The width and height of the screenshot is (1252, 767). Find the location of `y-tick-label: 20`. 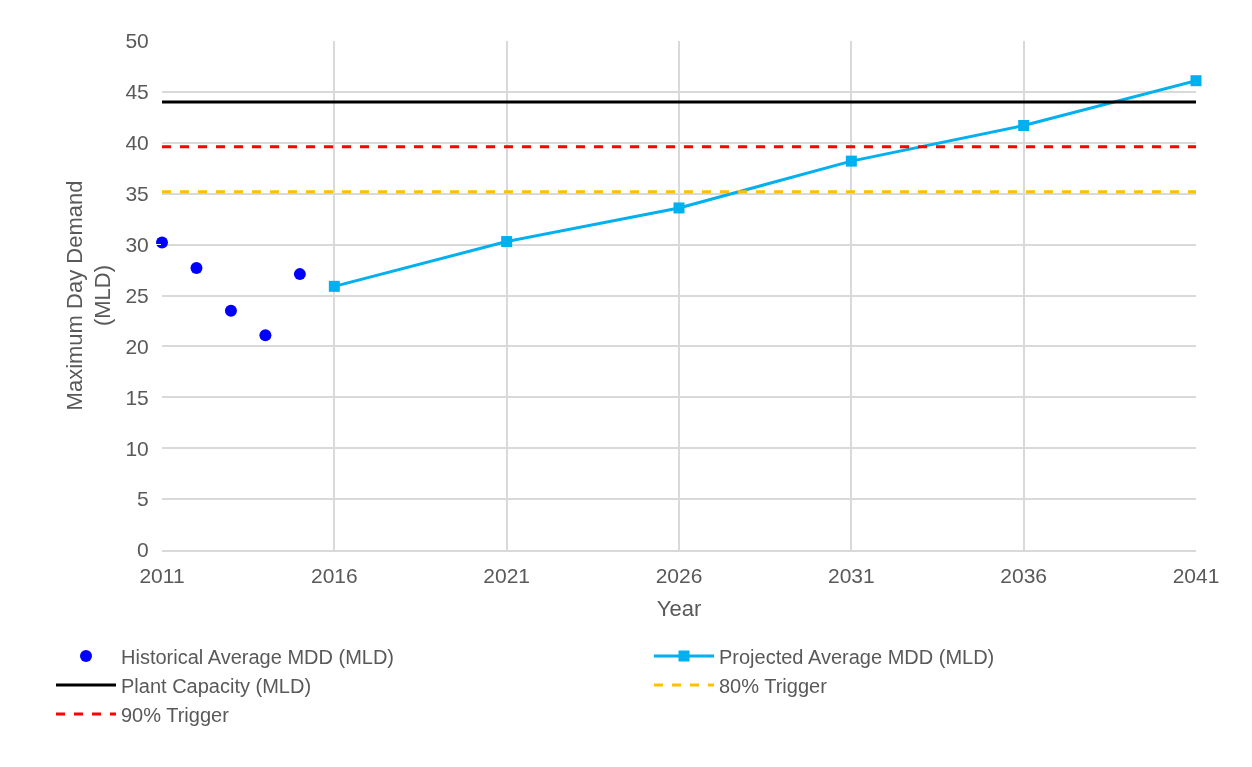

y-tick-label: 20 is located at coordinates (137, 346).